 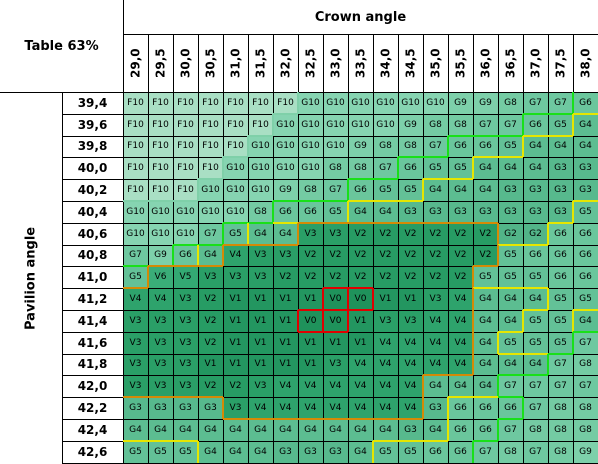 I want to click on crown-angle-header: 29,0, so click(x=135, y=63).